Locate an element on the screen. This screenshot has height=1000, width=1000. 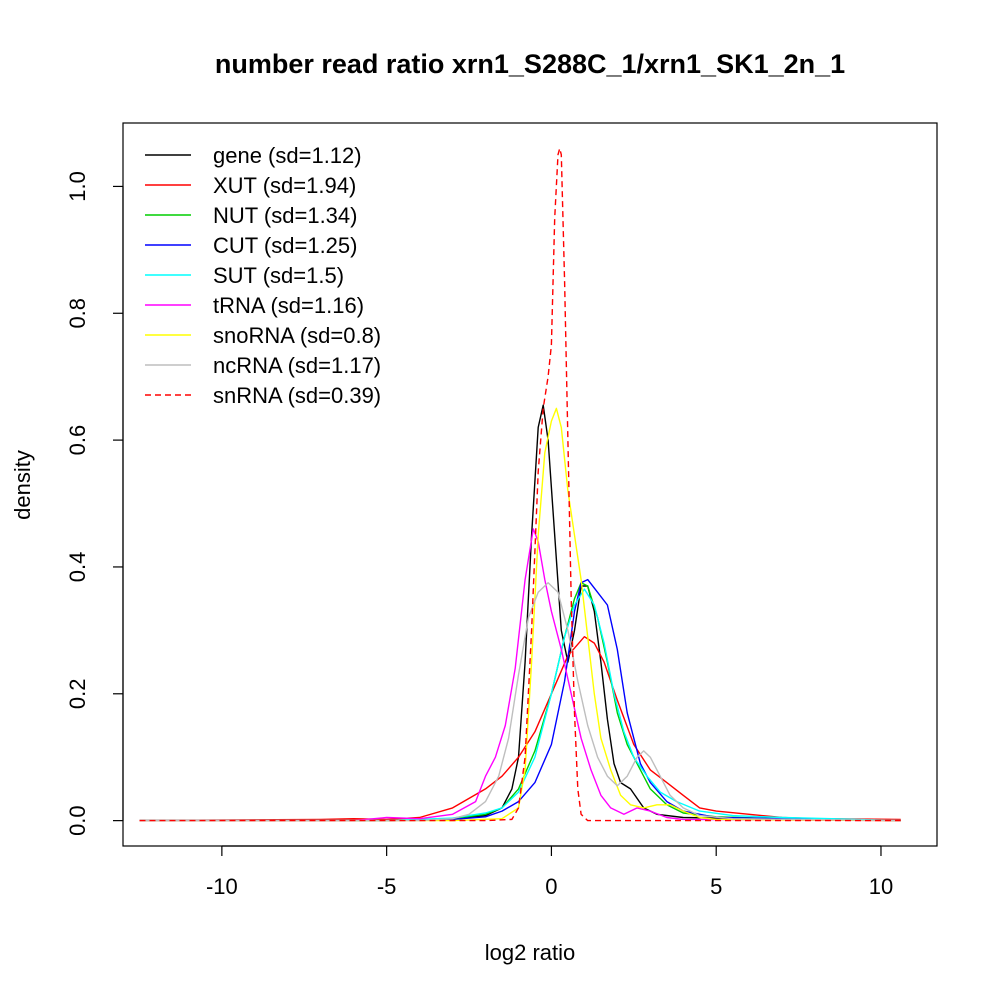
y-tick-label: 0.2 is located at coordinates (77, 693).